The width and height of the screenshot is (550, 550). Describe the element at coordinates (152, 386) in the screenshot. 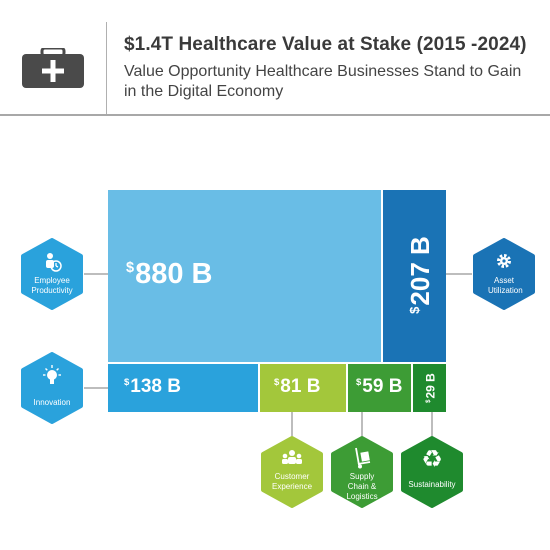

I see `value-label-innovation: $138 B` at that location.